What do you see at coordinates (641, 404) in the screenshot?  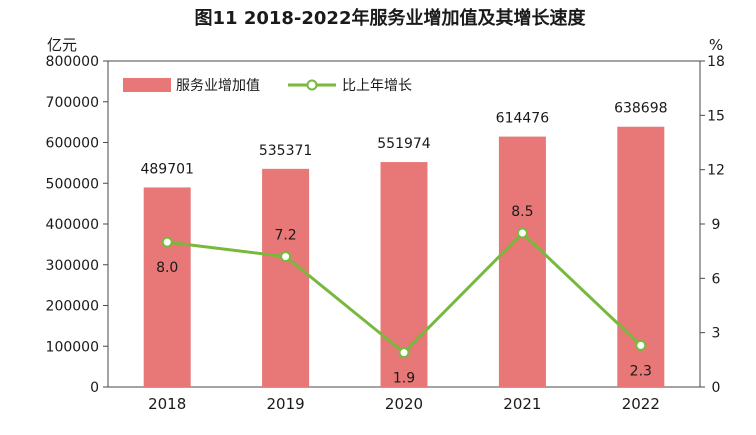 I see `x-tick-label: 2022` at bounding box center [641, 404].